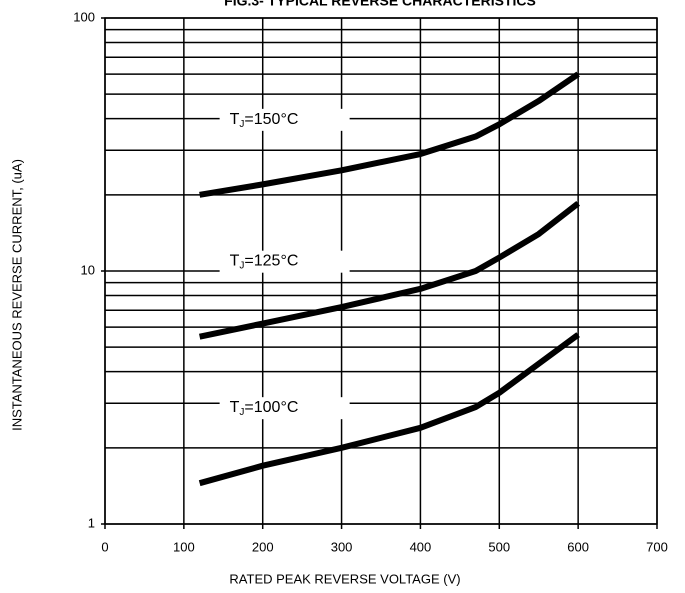 The width and height of the screenshot is (685, 593). I want to click on x-tick-label: 500, so click(499, 546).